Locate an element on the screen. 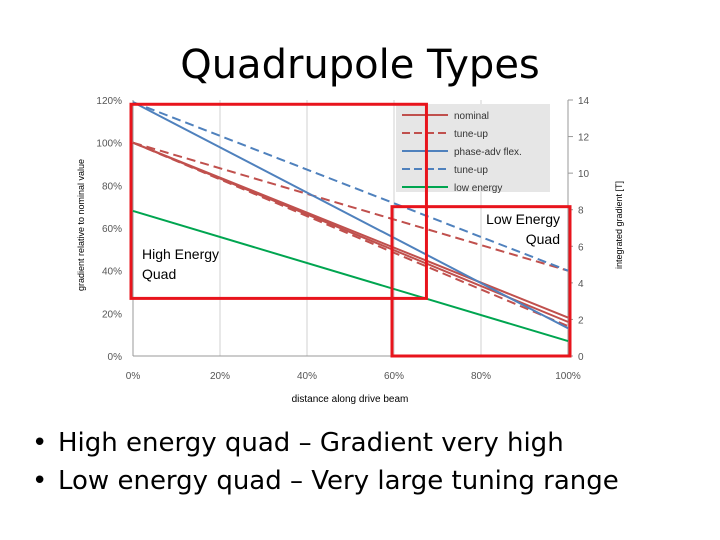  slide-title: Quadrupole Types is located at coordinates (360, 65).